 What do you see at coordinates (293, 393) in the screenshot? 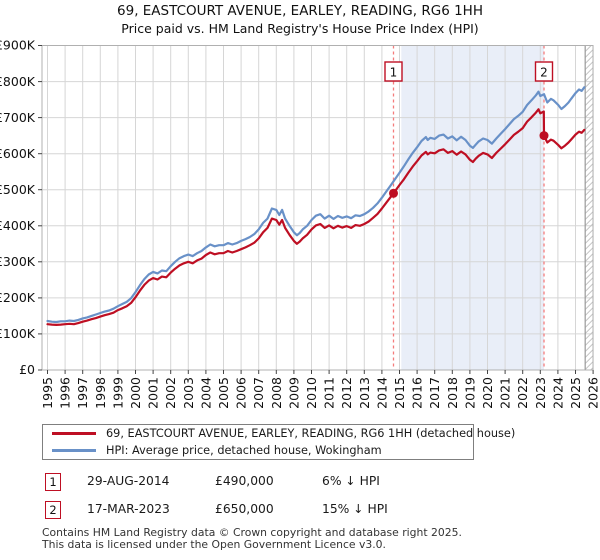
I see `x-axis-tick-label: 2009` at bounding box center [293, 393].